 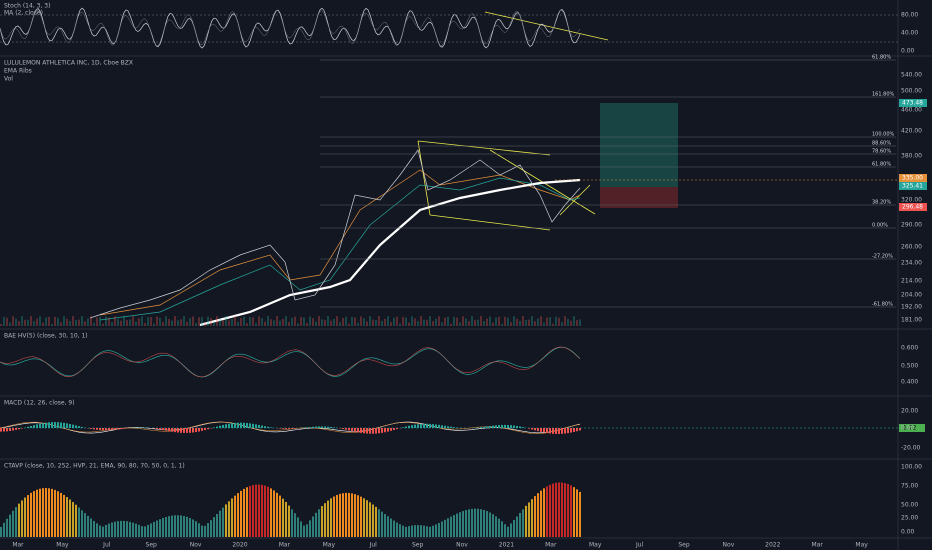 I want to click on trend-line, so click(x=546, y=26).